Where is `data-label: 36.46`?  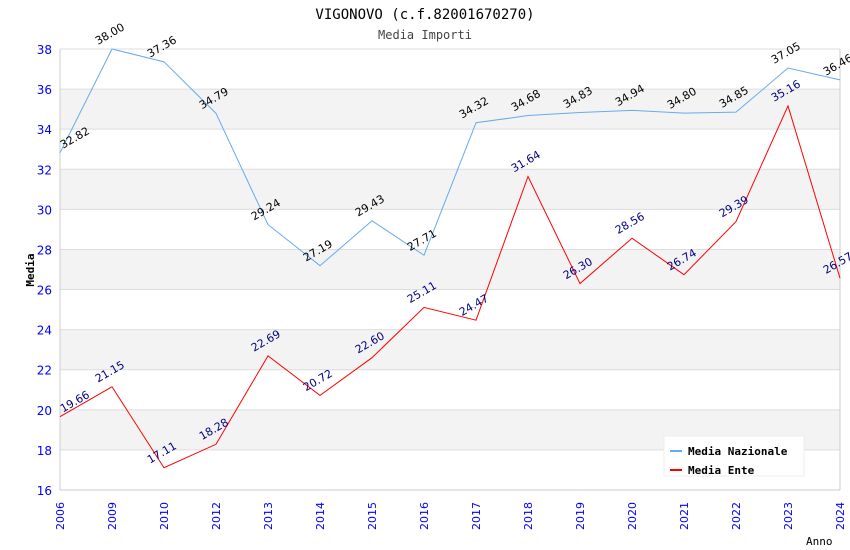
data-label: 36.46 is located at coordinates (835, 64).